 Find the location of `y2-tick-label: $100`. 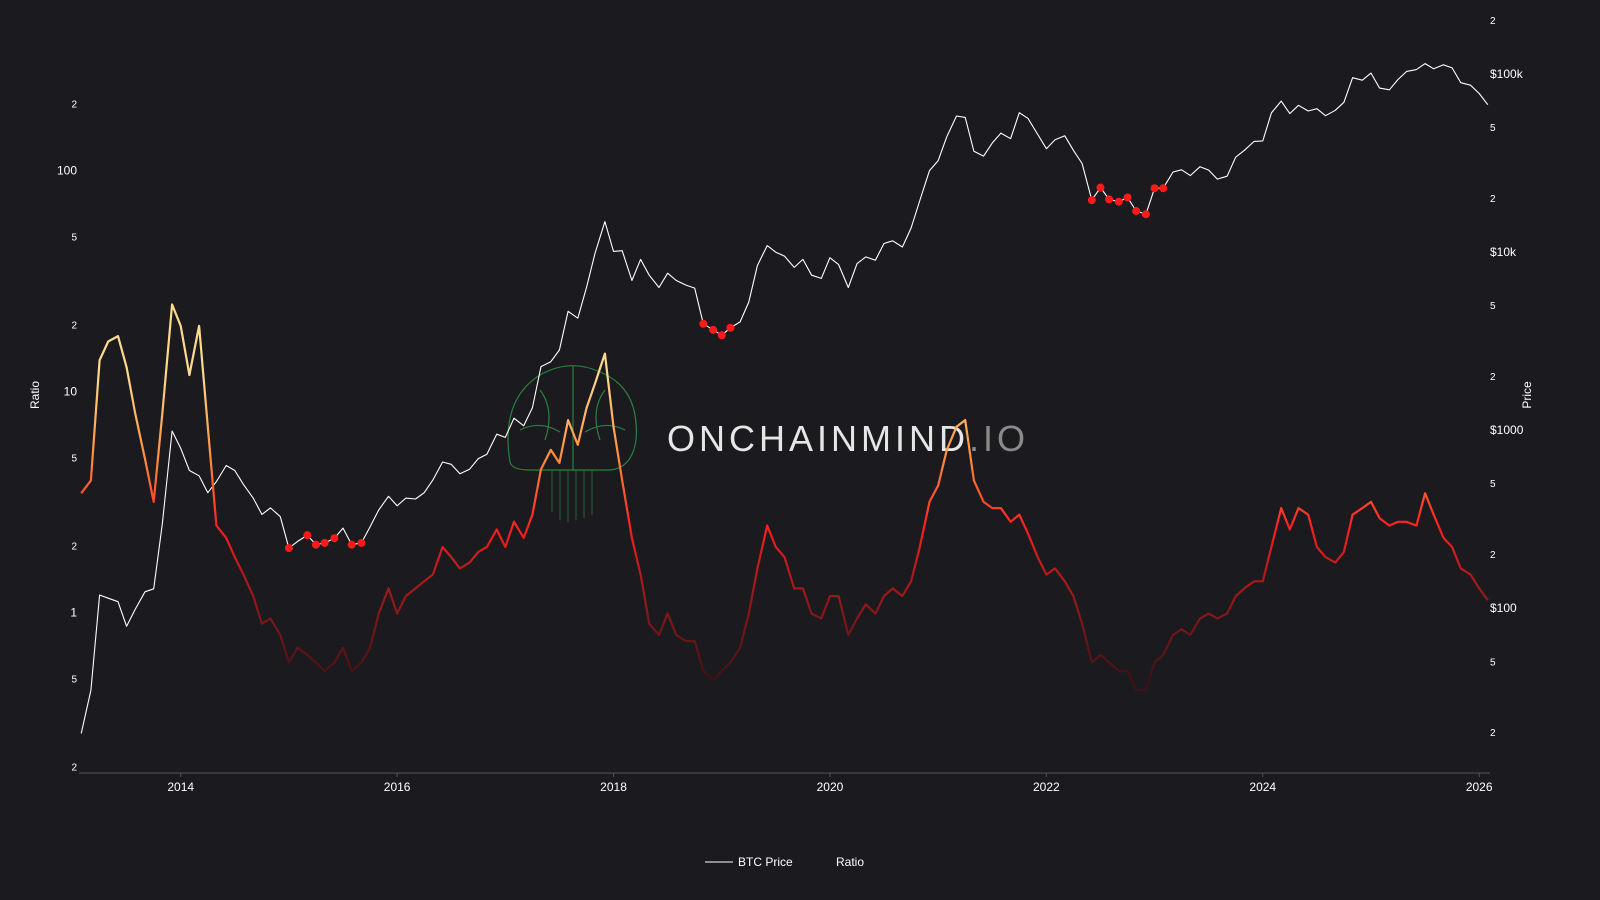

y2-tick-label: $100 is located at coordinates (1503, 608).